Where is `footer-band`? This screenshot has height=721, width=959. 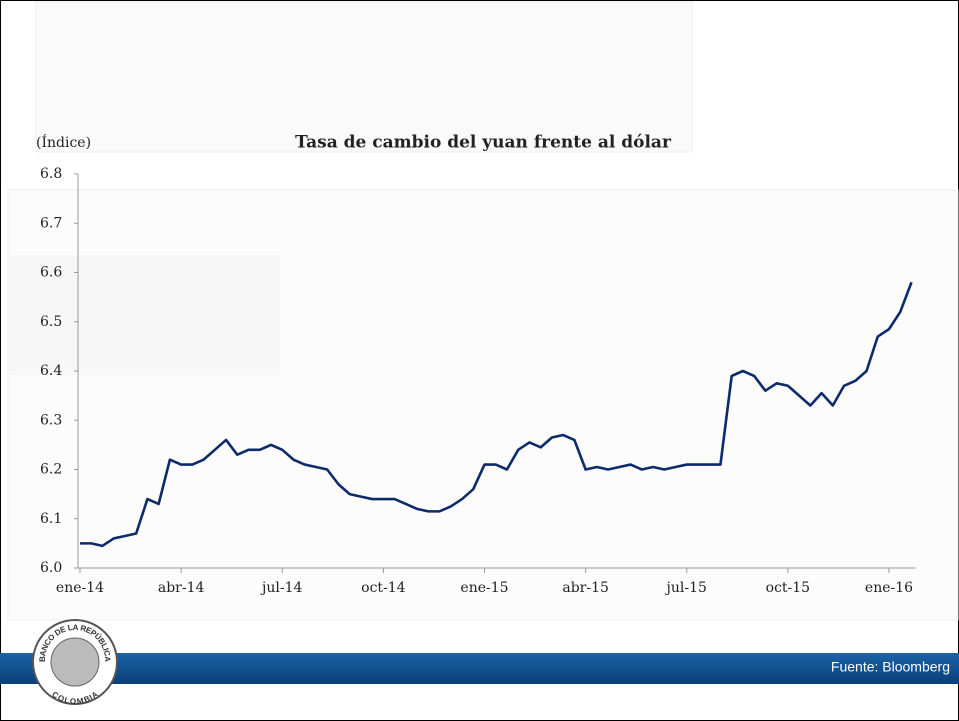
footer-band is located at coordinates (479, 668).